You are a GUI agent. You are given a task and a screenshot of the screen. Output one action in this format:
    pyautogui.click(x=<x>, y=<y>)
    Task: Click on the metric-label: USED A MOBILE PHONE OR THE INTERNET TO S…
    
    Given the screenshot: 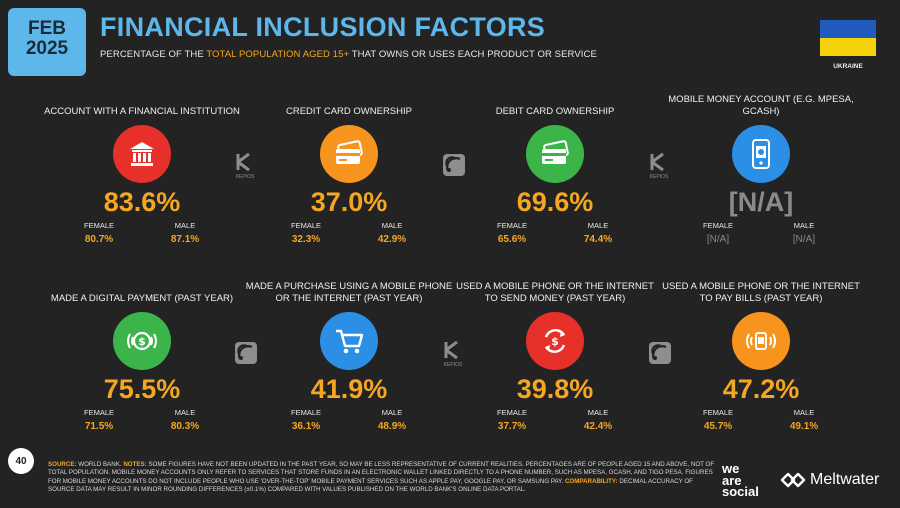 What is the action you would take?
    pyautogui.click(x=555, y=292)
    